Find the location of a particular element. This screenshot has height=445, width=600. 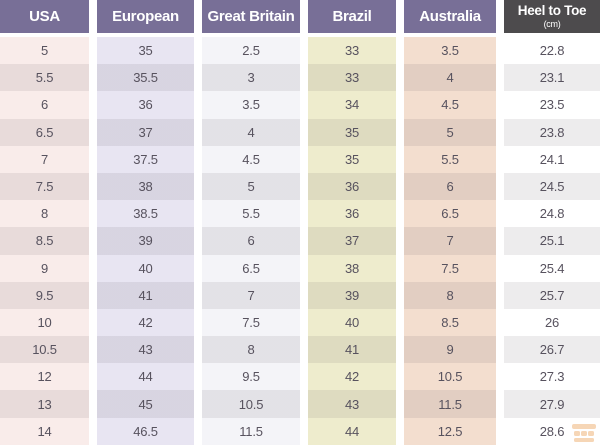

table-cell: 23.1 is located at coordinates (552, 78).